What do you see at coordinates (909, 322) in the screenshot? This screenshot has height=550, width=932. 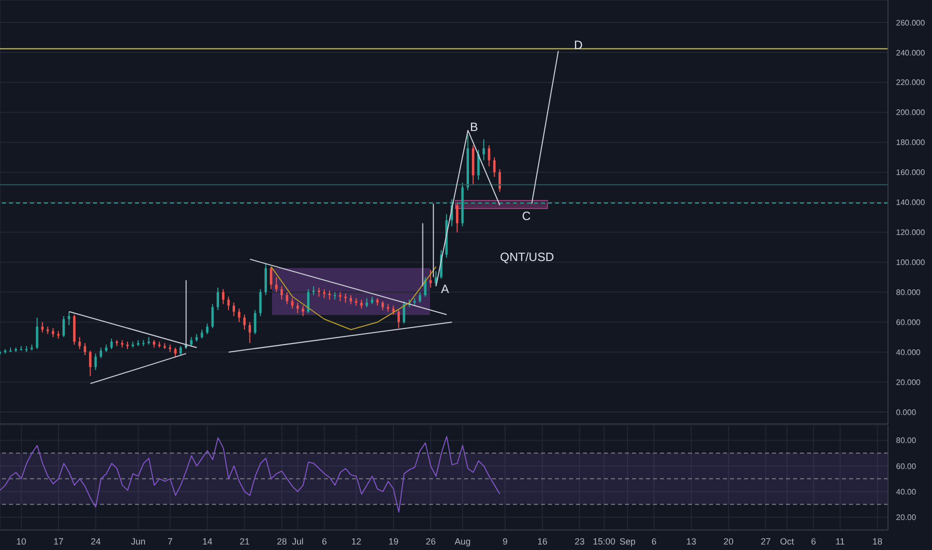 I see `y-tick-label: 60.000` at bounding box center [909, 322].